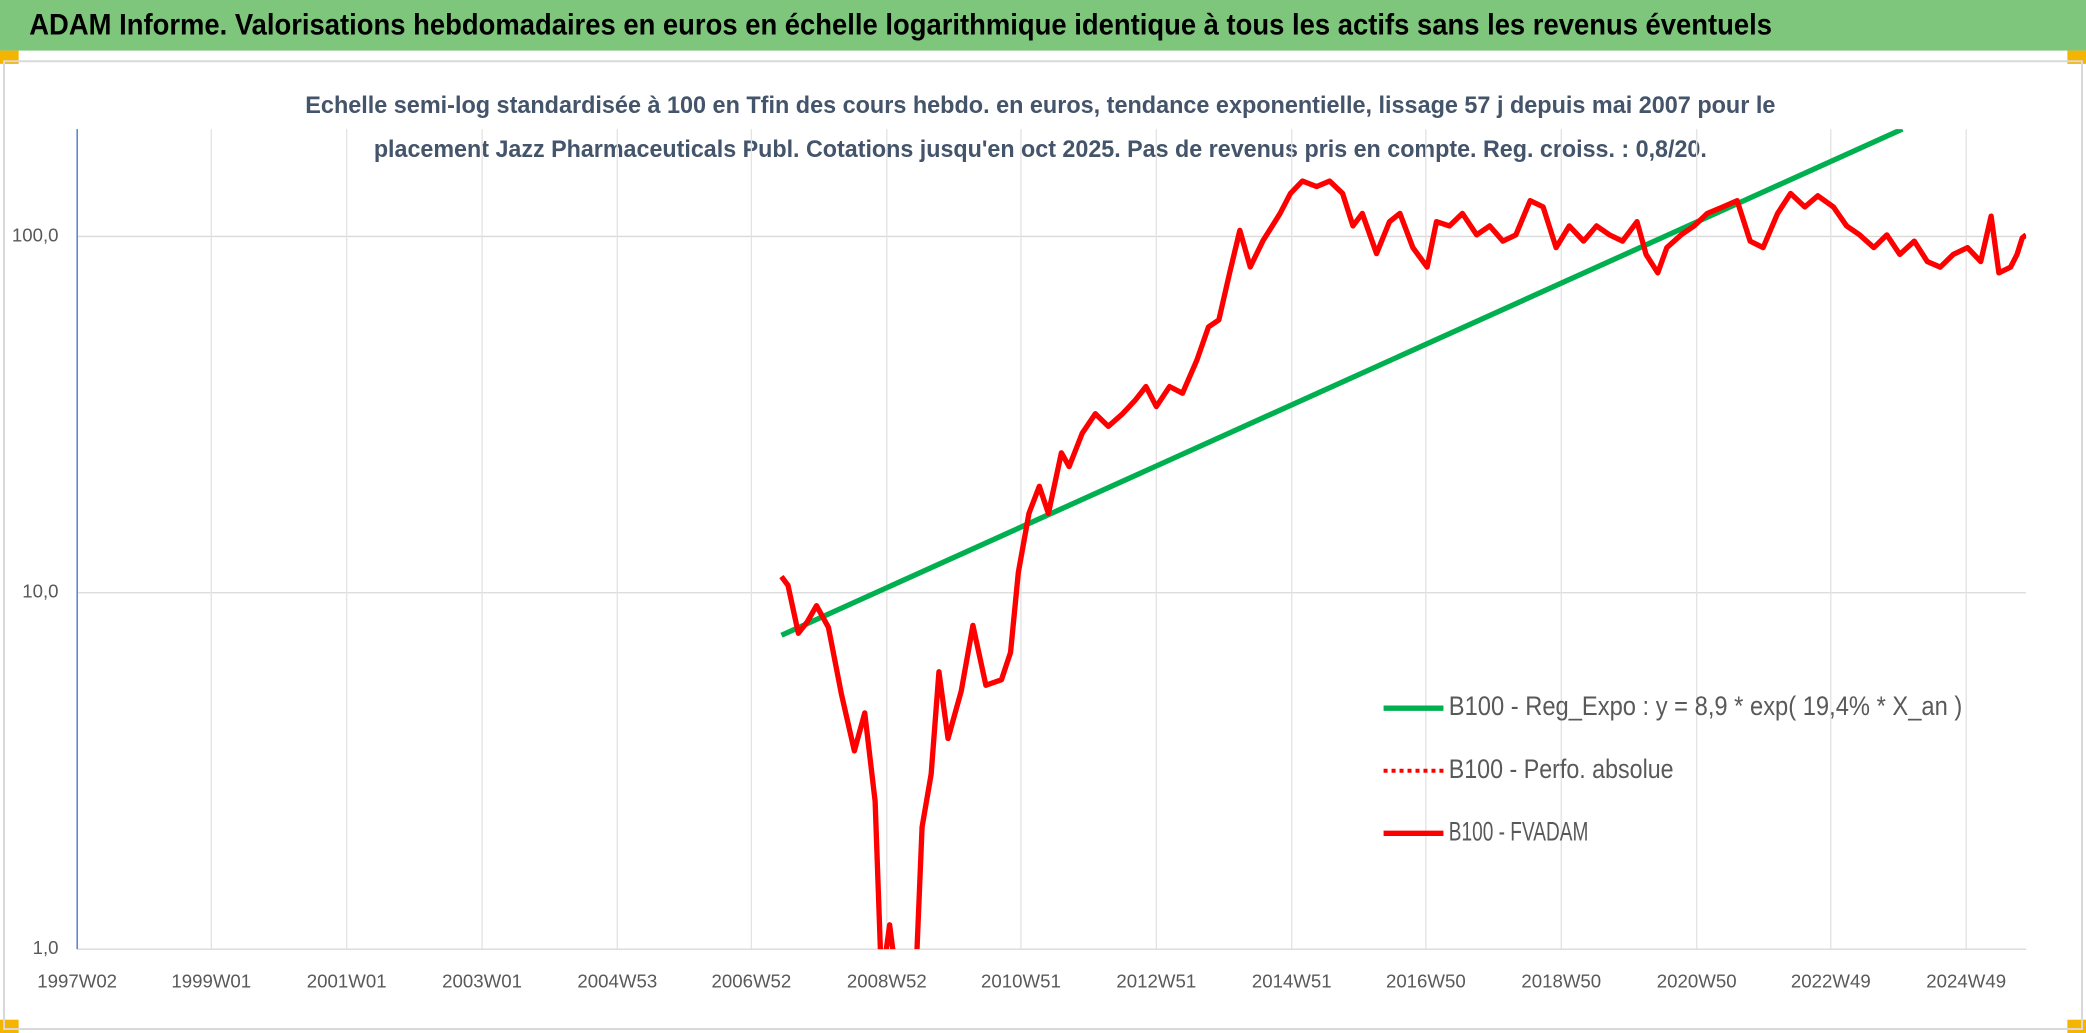  Describe the element at coordinates (35, 234) in the screenshot. I see `y-tick-label: 100,0` at that location.